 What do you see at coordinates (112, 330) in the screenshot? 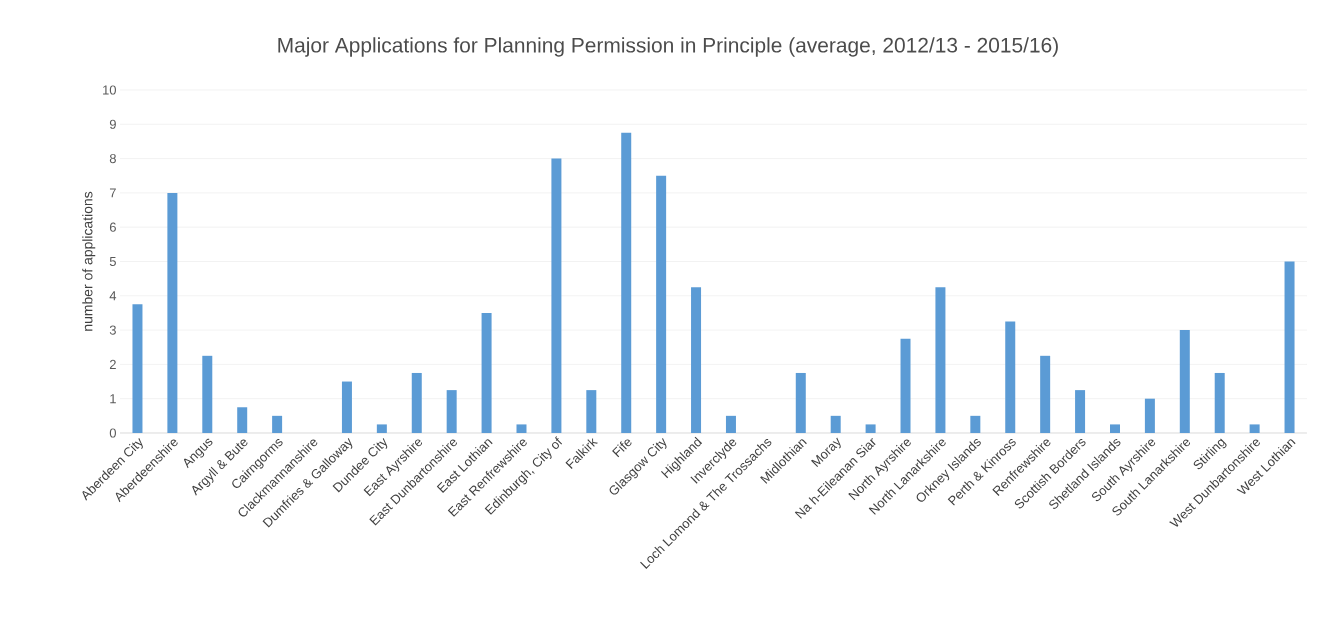
I see `y-tick-label: 3` at bounding box center [112, 330].